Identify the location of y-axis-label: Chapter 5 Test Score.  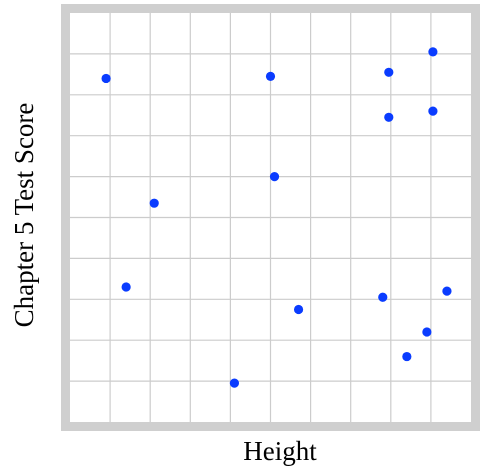
(24, 215).